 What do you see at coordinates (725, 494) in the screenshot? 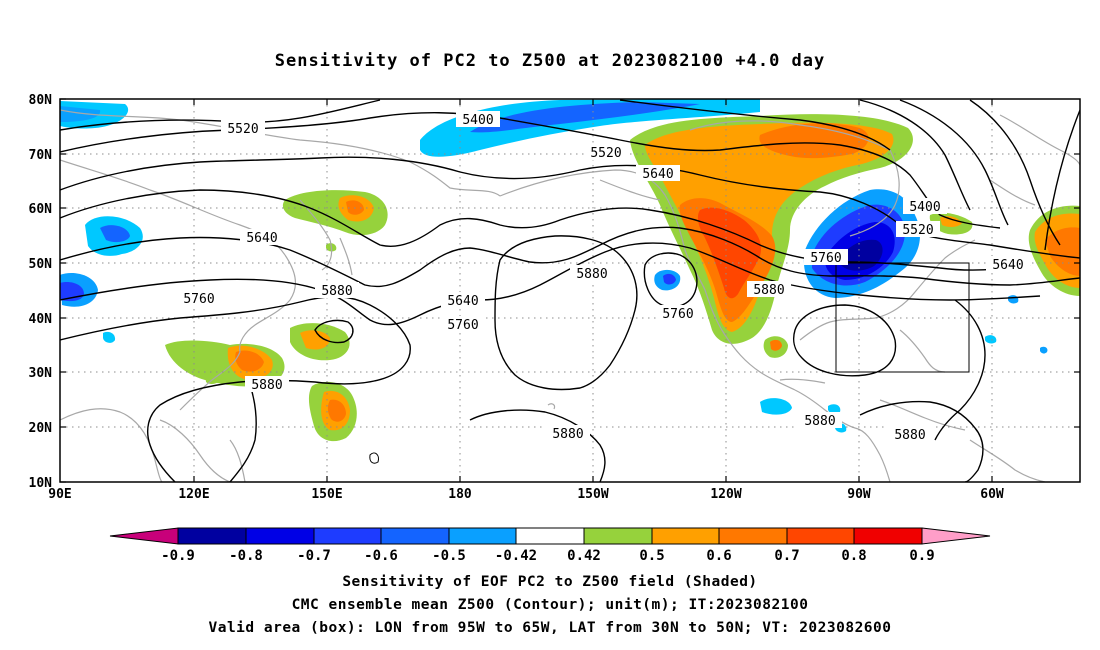
I see `lon-tick-label: 120W` at bounding box center [725, 494].